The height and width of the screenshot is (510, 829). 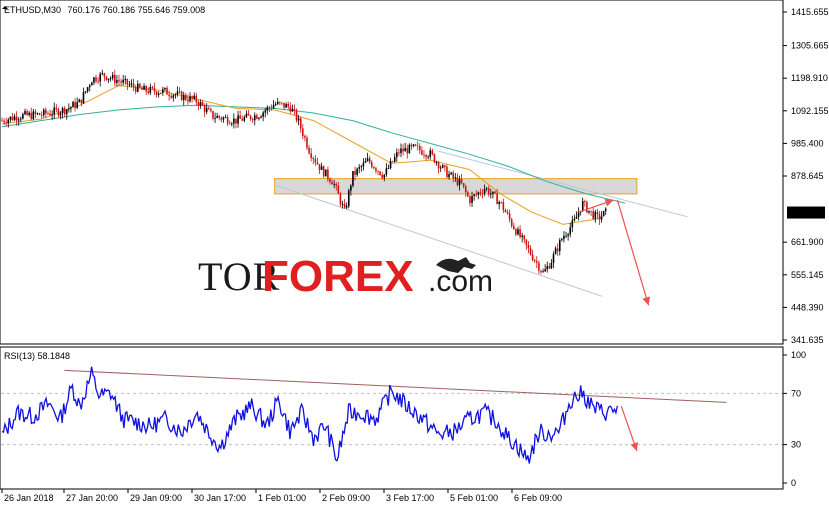 What do you see at coordinates (460, 281) in the screenshot?
I see `logo-part-com: .com` at bounding box center [460, 281].